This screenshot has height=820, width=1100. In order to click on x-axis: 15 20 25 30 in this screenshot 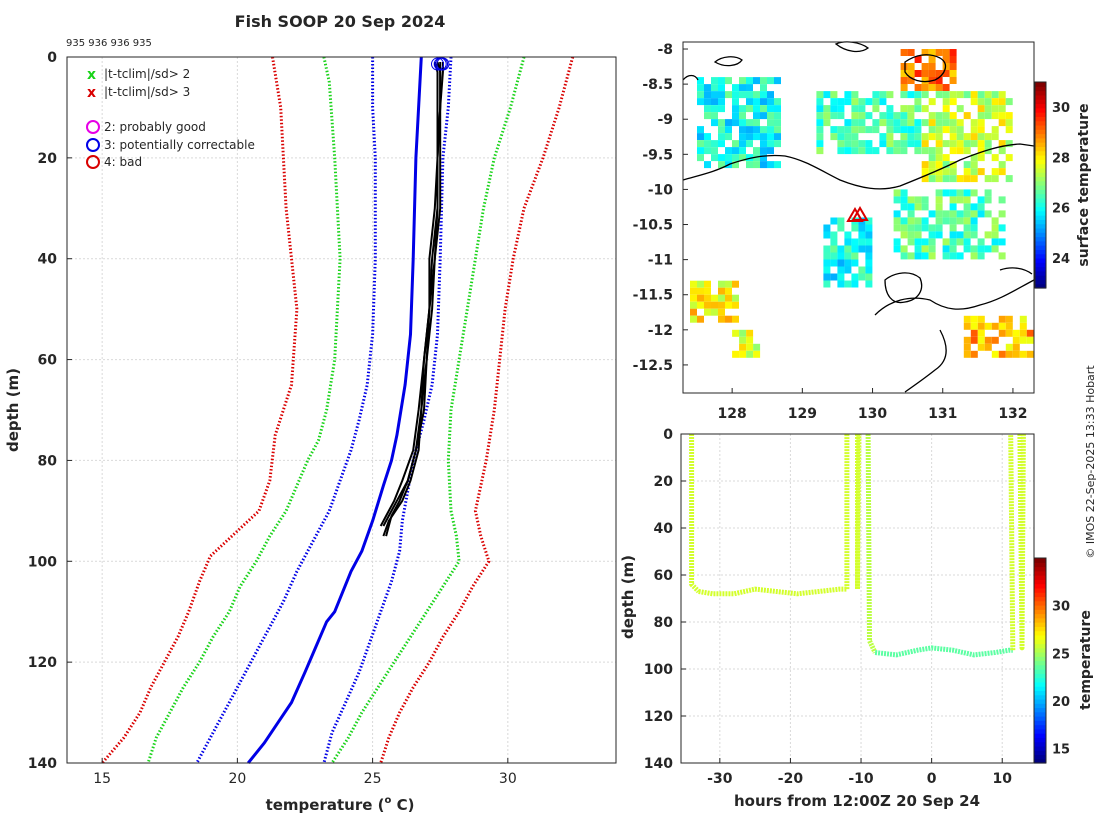, I will do `click(305, 772)`.